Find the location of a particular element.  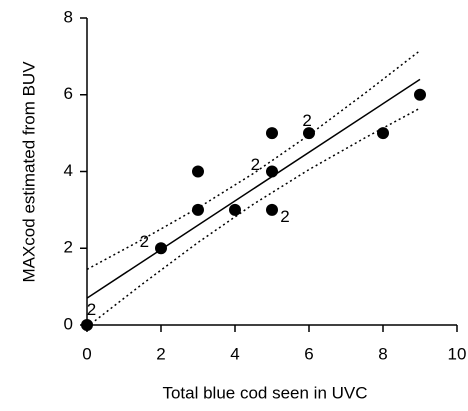

x-axis-label: Total blue cod seen in UVC is located at coordinates (264, 392).